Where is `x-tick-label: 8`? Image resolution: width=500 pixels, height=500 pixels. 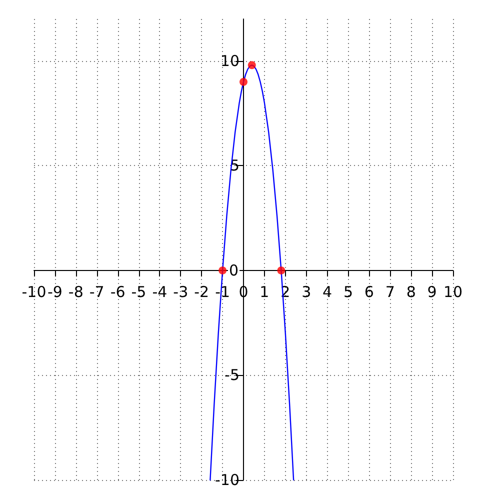
x-tick-label: 8 is located at coordinates (411, 291).